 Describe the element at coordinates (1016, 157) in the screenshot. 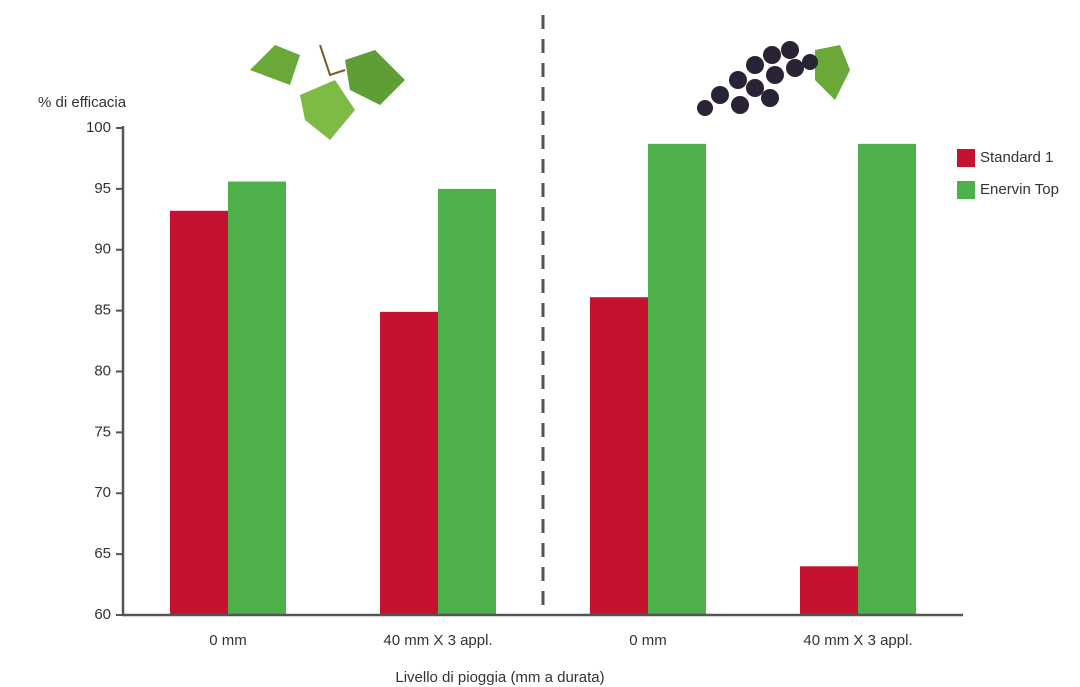

I see `legend-label: Standard 1` at that location.